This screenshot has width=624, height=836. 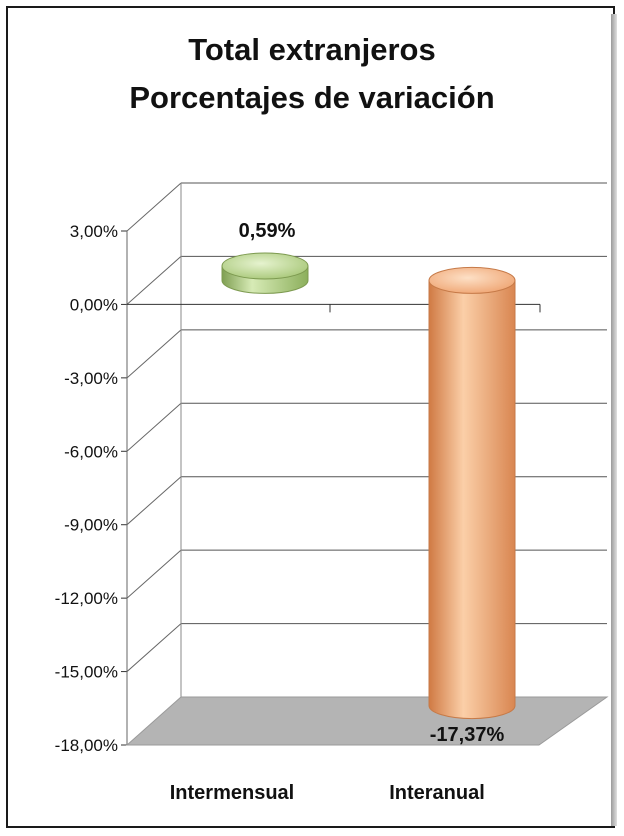 I want to click on y-tick-label: 0,00%, so click(x=94, y=304).